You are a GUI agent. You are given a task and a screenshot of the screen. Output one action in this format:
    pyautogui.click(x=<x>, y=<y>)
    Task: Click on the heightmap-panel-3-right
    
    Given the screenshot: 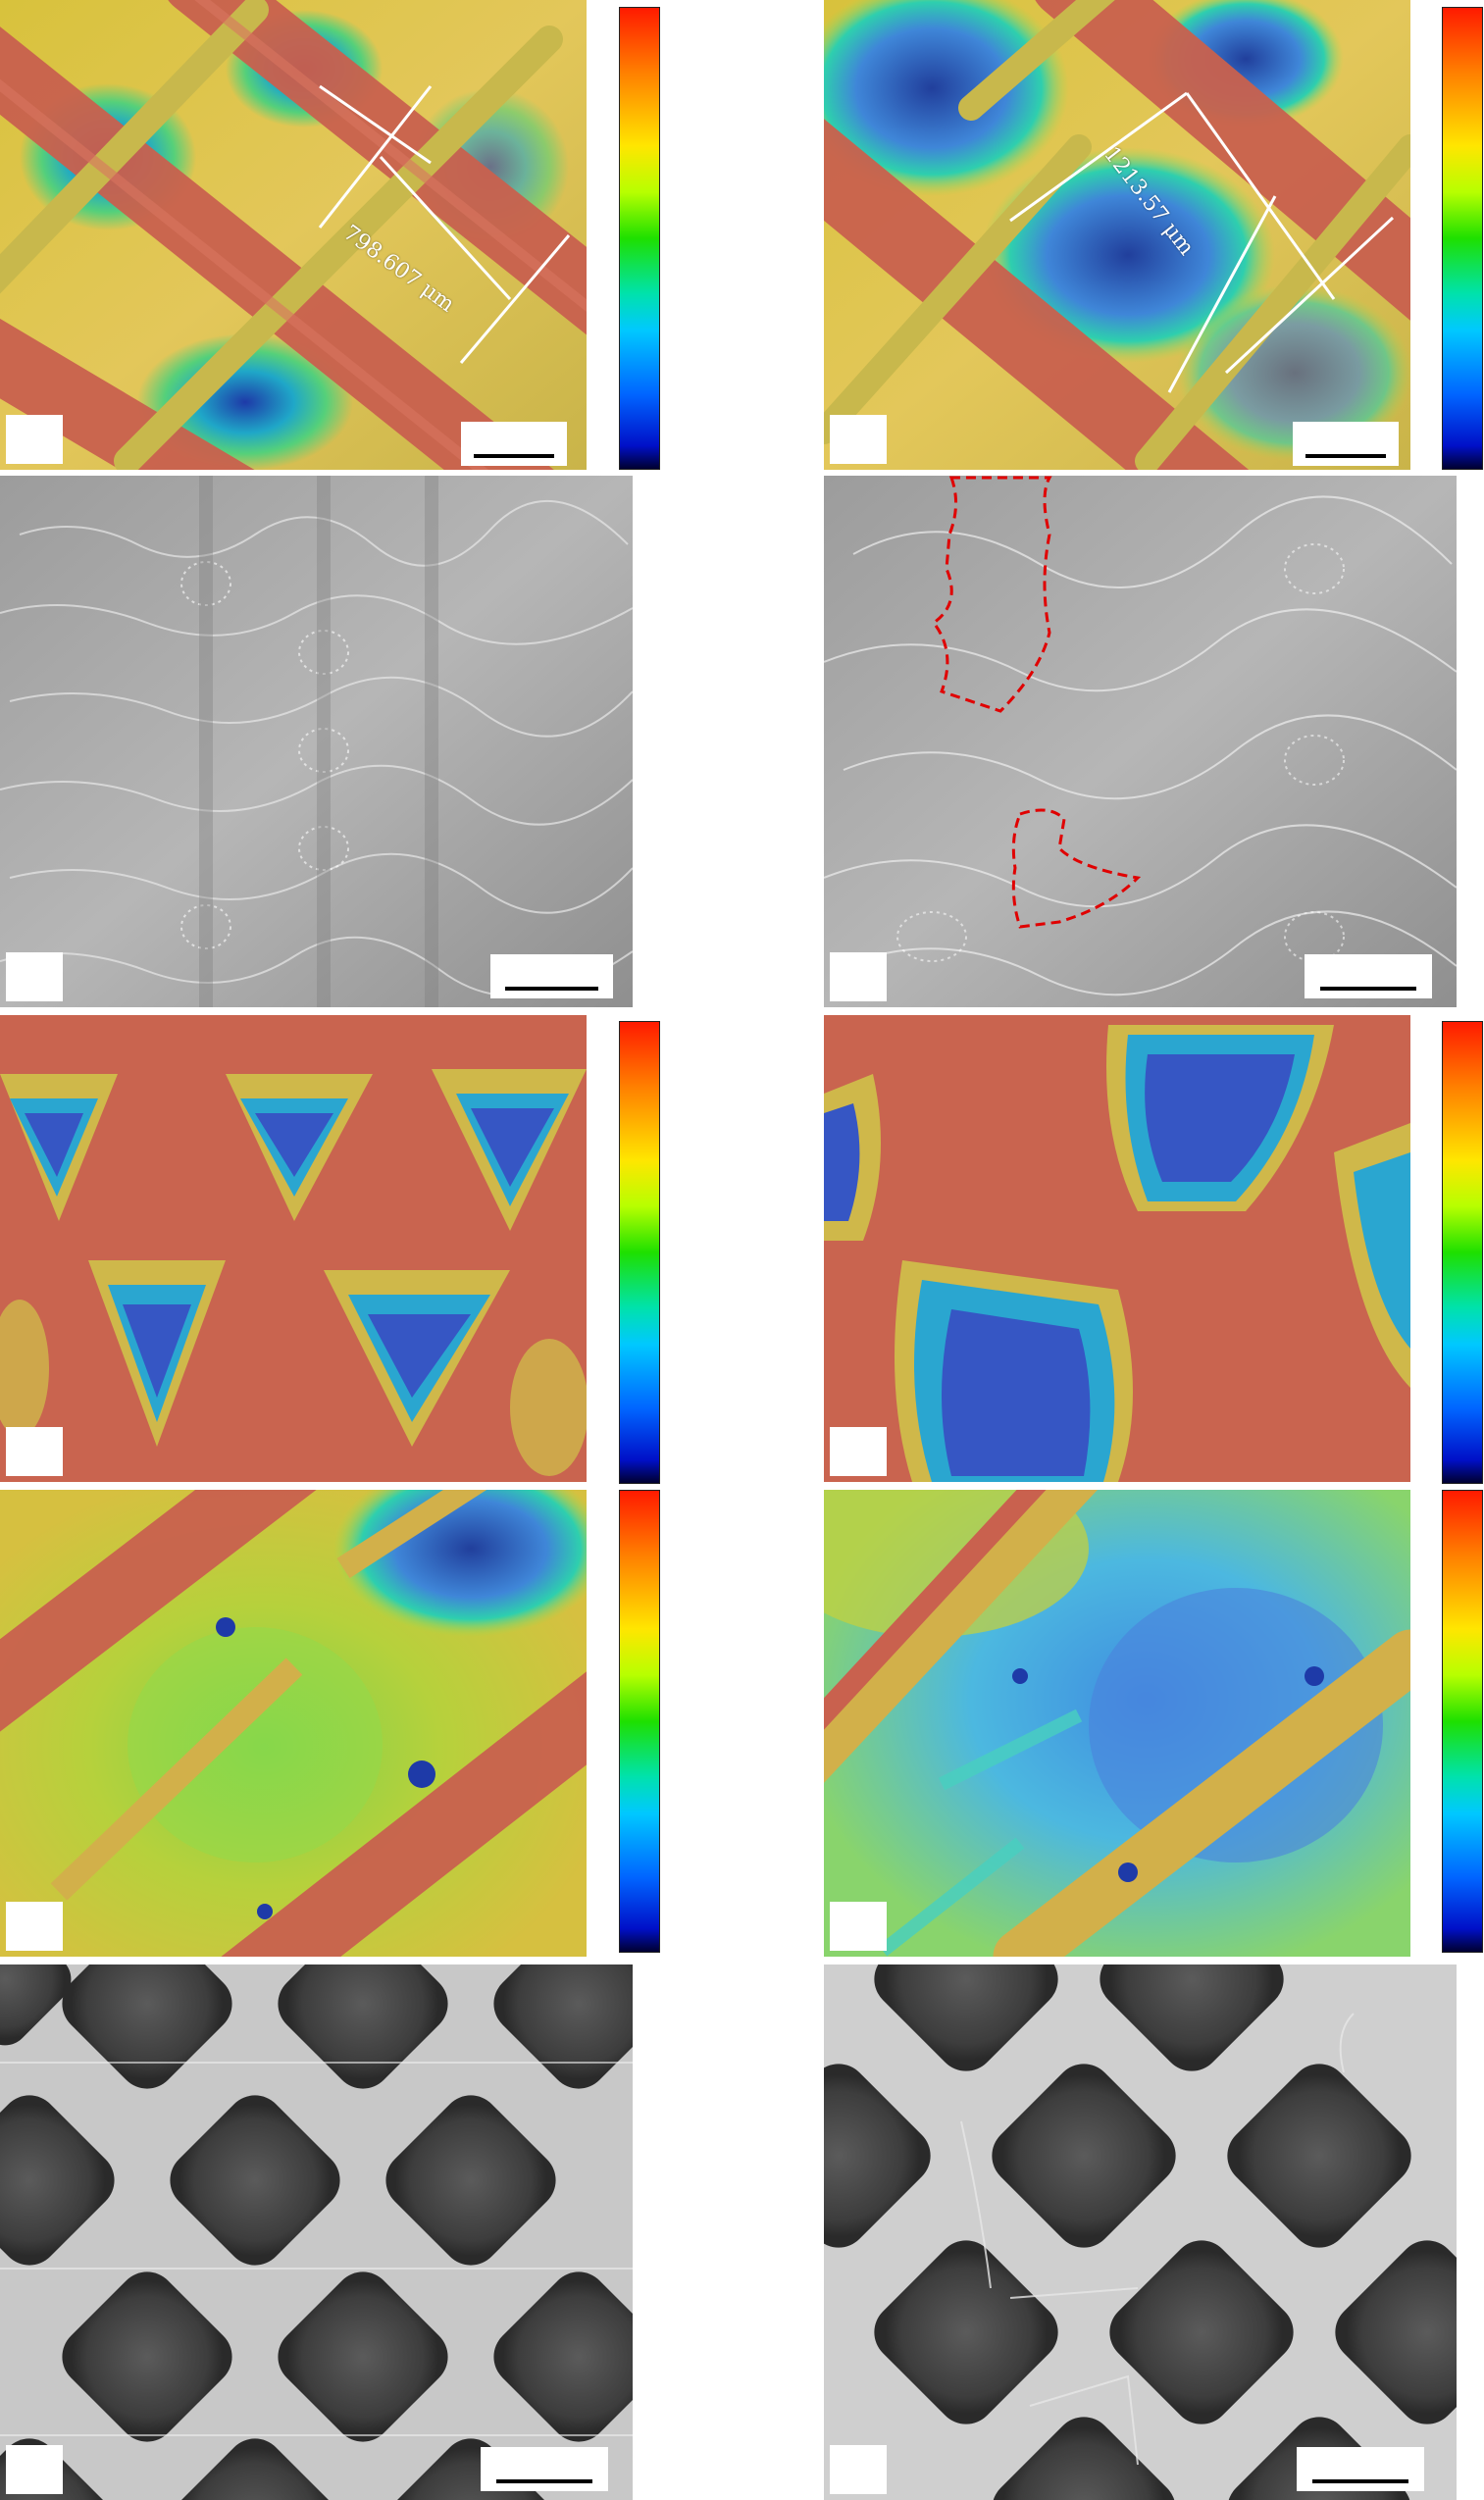 What is the action you would take?
    pyautogui.click(x=1117, y=1248)
    